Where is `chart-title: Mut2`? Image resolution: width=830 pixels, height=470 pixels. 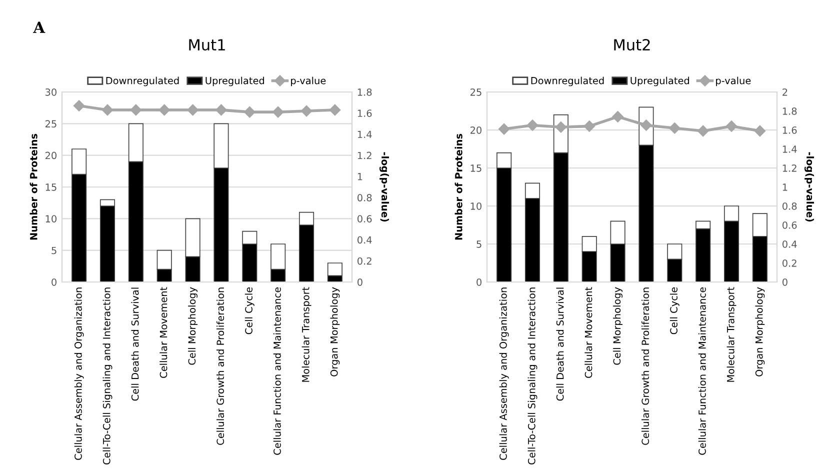 chart-title: Mut2 is located at coordinates (632, 44).